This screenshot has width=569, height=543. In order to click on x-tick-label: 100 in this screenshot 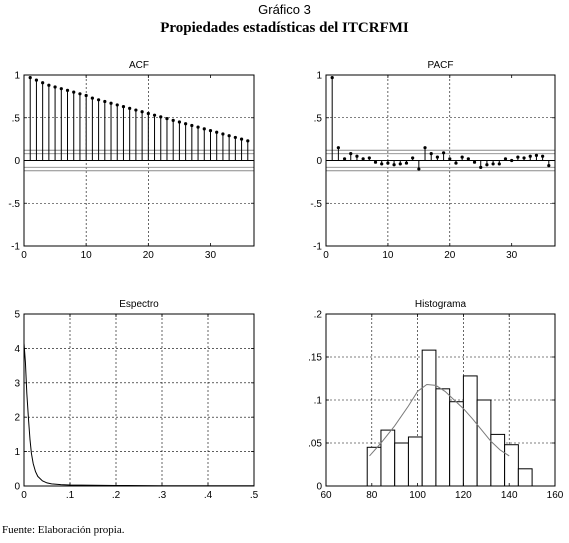, I will do `click(417, 495)`.